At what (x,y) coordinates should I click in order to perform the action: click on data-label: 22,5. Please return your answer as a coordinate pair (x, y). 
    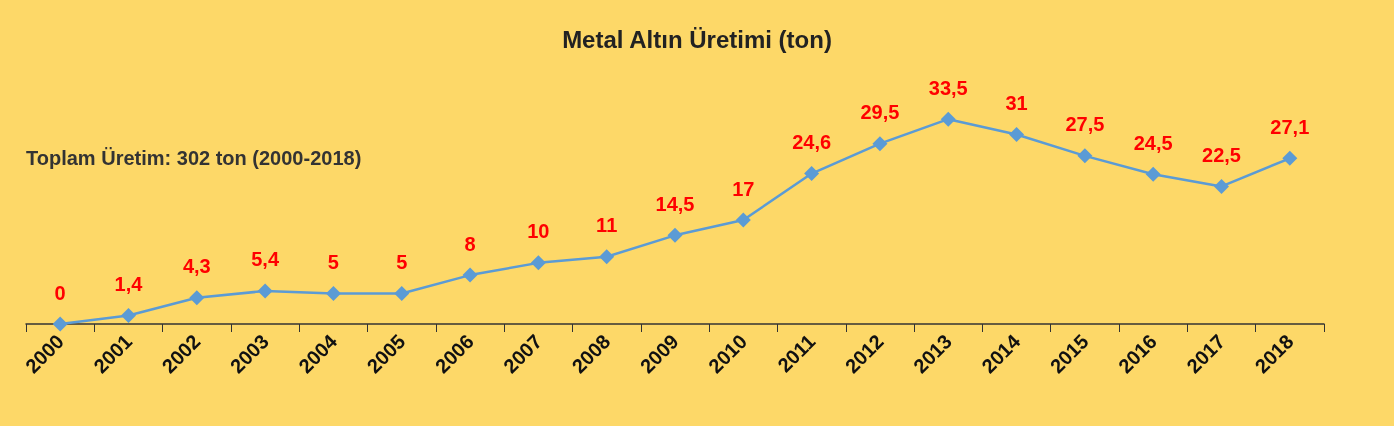
    Looking at the image, I should click on (1221, 154).